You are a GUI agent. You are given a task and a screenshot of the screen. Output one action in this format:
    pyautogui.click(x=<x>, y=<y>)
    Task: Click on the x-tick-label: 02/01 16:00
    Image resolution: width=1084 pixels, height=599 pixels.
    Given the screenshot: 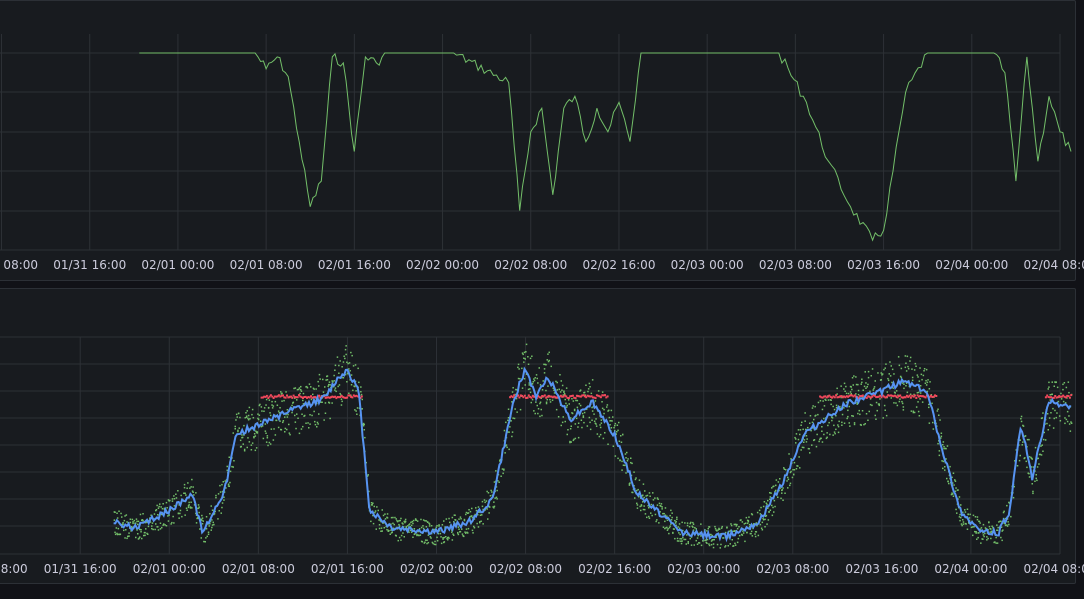 What is the action you would take?
    pyautogui.click(x=354, y=265)
    